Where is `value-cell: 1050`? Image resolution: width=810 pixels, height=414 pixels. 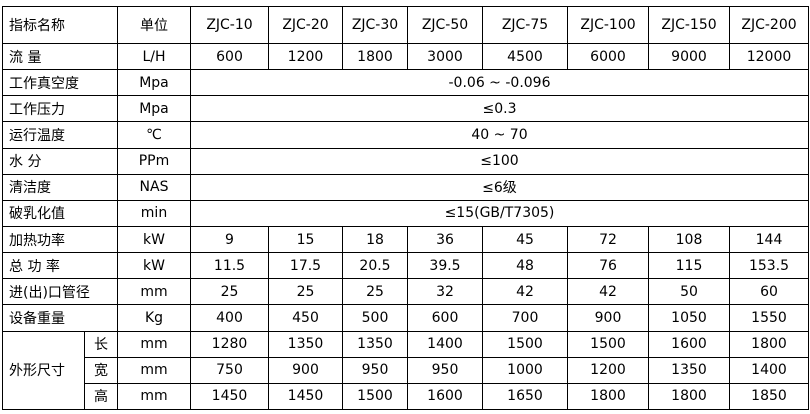
value-cell: 1050 is located at coordinates (689, 318).